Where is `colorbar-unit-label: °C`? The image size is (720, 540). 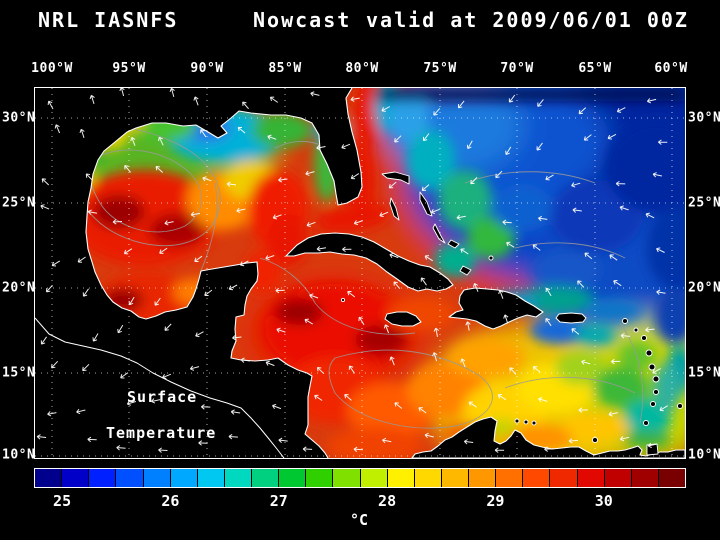
colorbar-unit-label: °C is located at coordinates (359, 520).